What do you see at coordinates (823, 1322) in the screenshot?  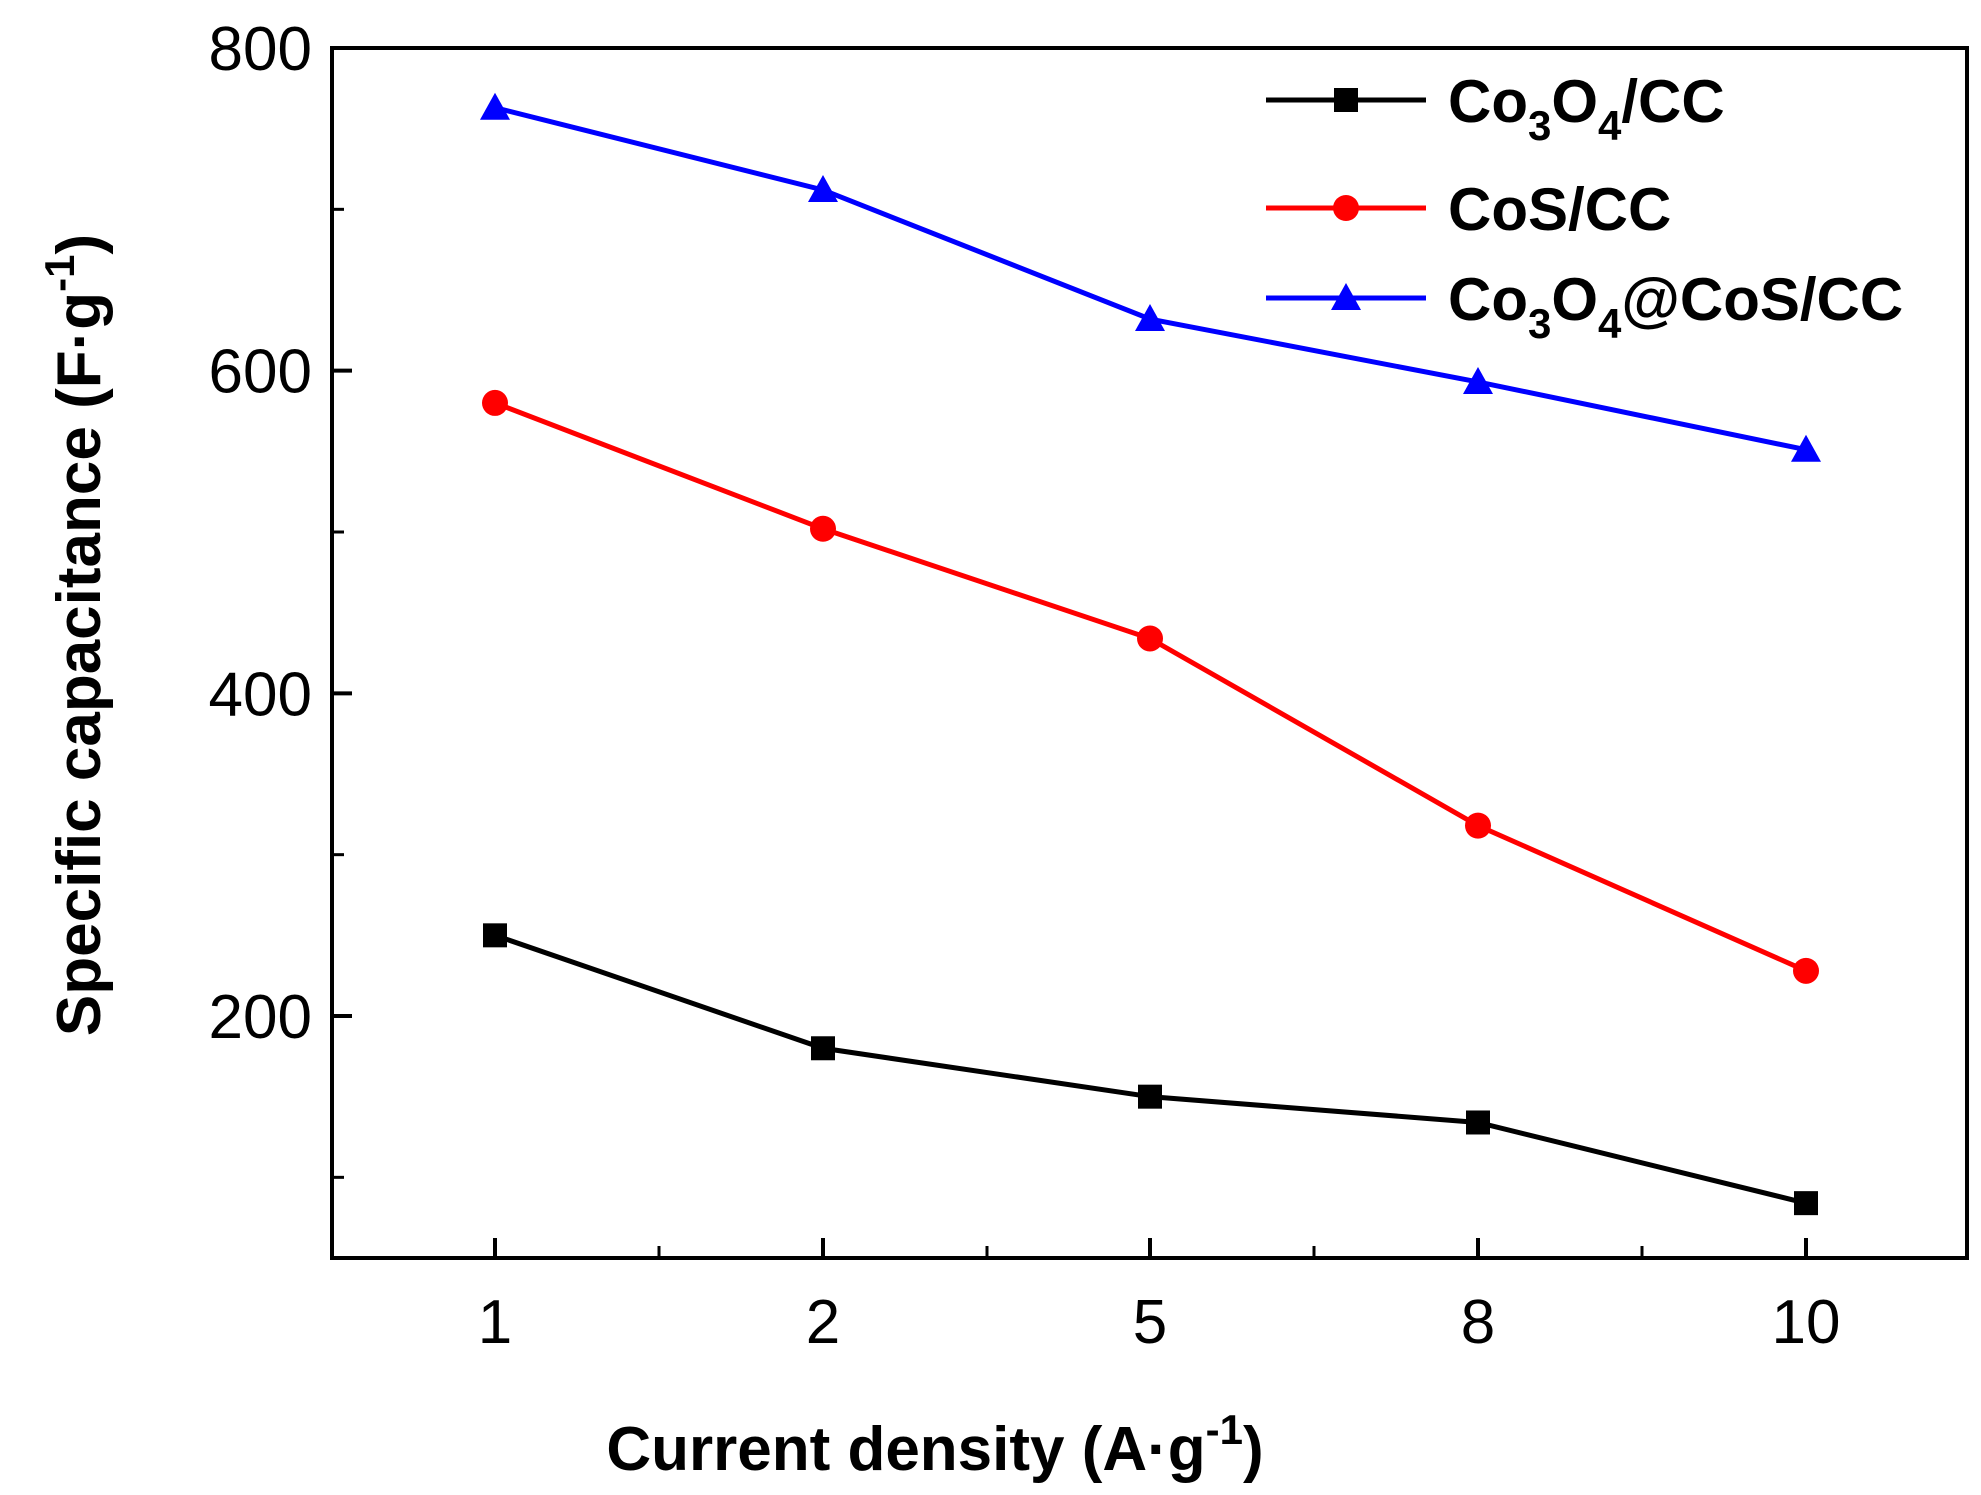 I see `x-tick-label: 2` at bounding box center [823, 1322].